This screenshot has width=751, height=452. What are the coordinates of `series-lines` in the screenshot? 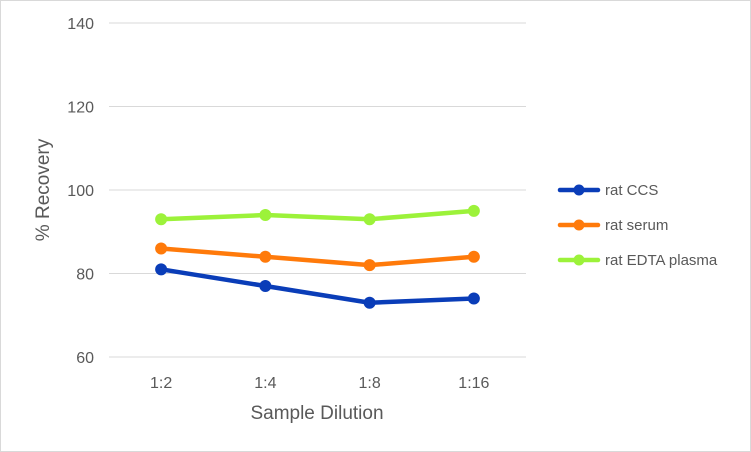 It's located at (317, 256).